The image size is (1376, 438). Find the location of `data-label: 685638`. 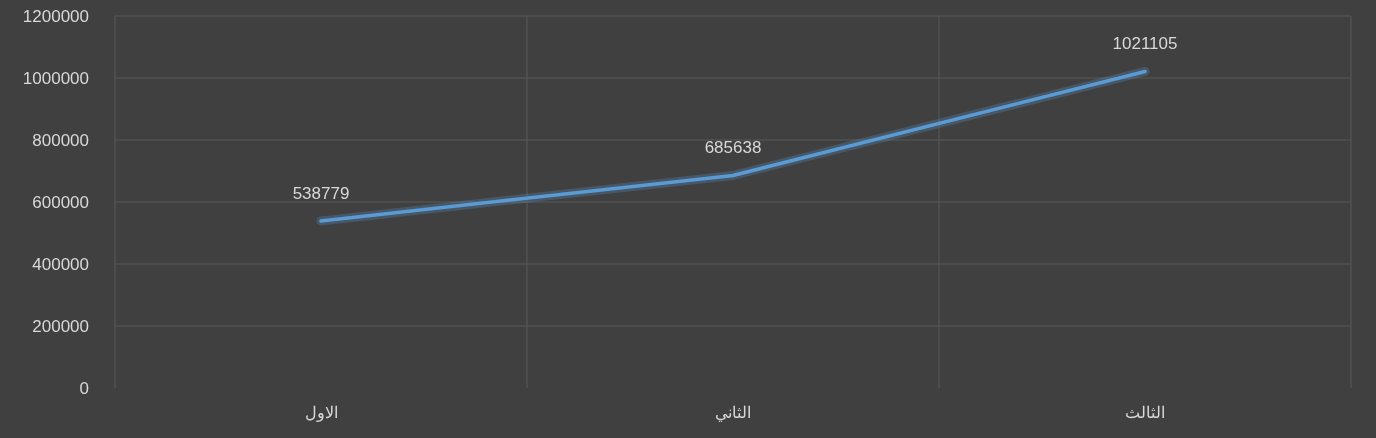

data-label: 685638 is located at coordinates (733, 148).